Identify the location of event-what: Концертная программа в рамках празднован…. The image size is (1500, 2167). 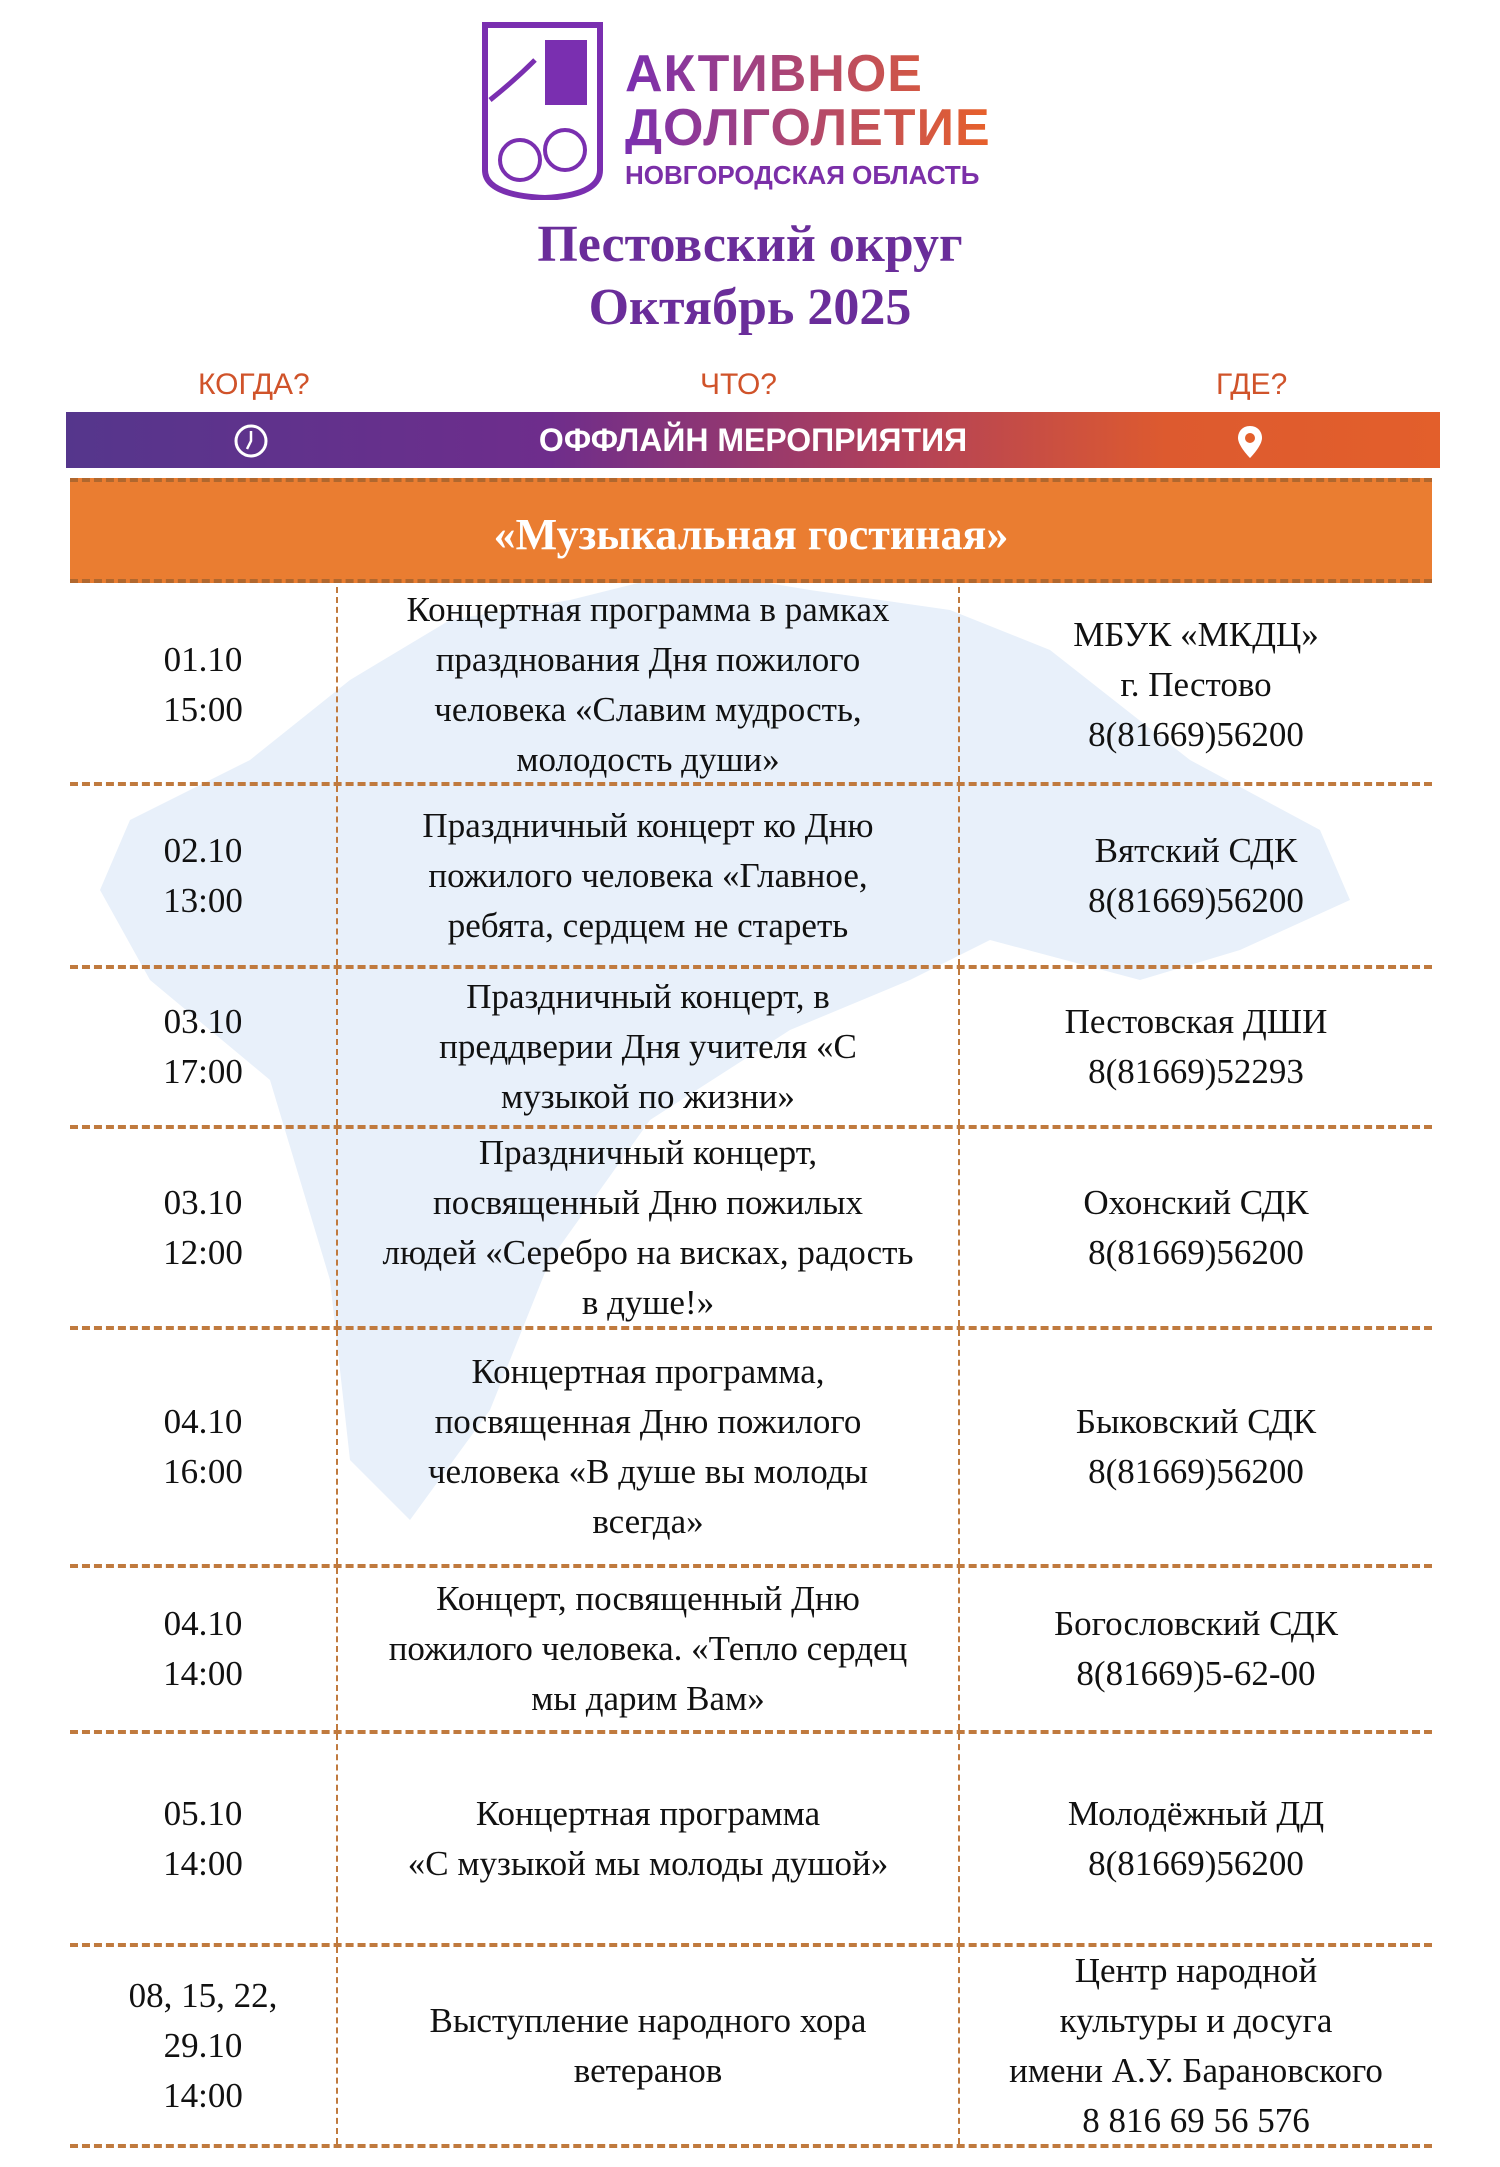
(649, 684).